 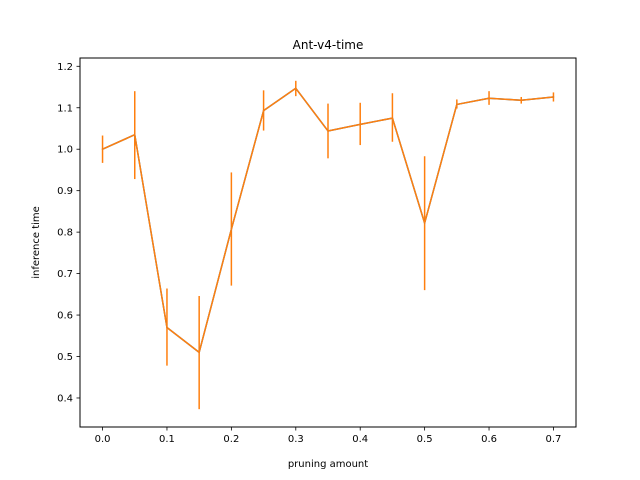 What do you see at coordinates (65, 108) in the screenshot?
I see `y-tick-label: 1.1` at bounding box center [65, 108].